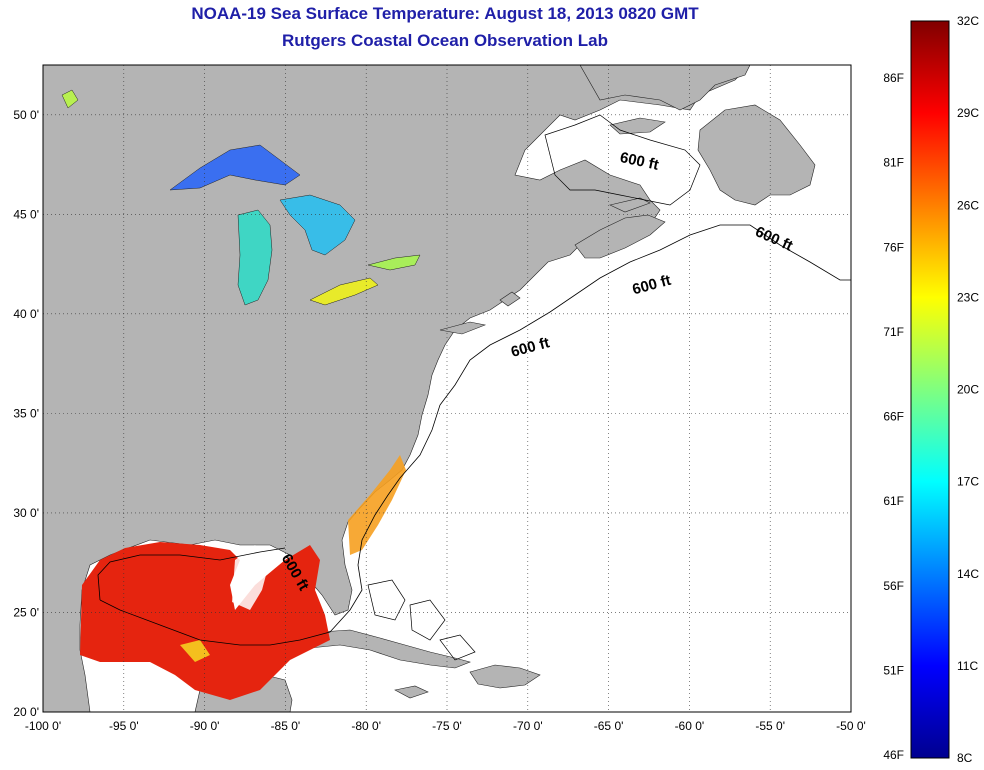  What do you see at coordinates (893, 586) in the screenshot?
I see `colorbar-fahrenheit-label: 56F` at bounding box center [893, 586].